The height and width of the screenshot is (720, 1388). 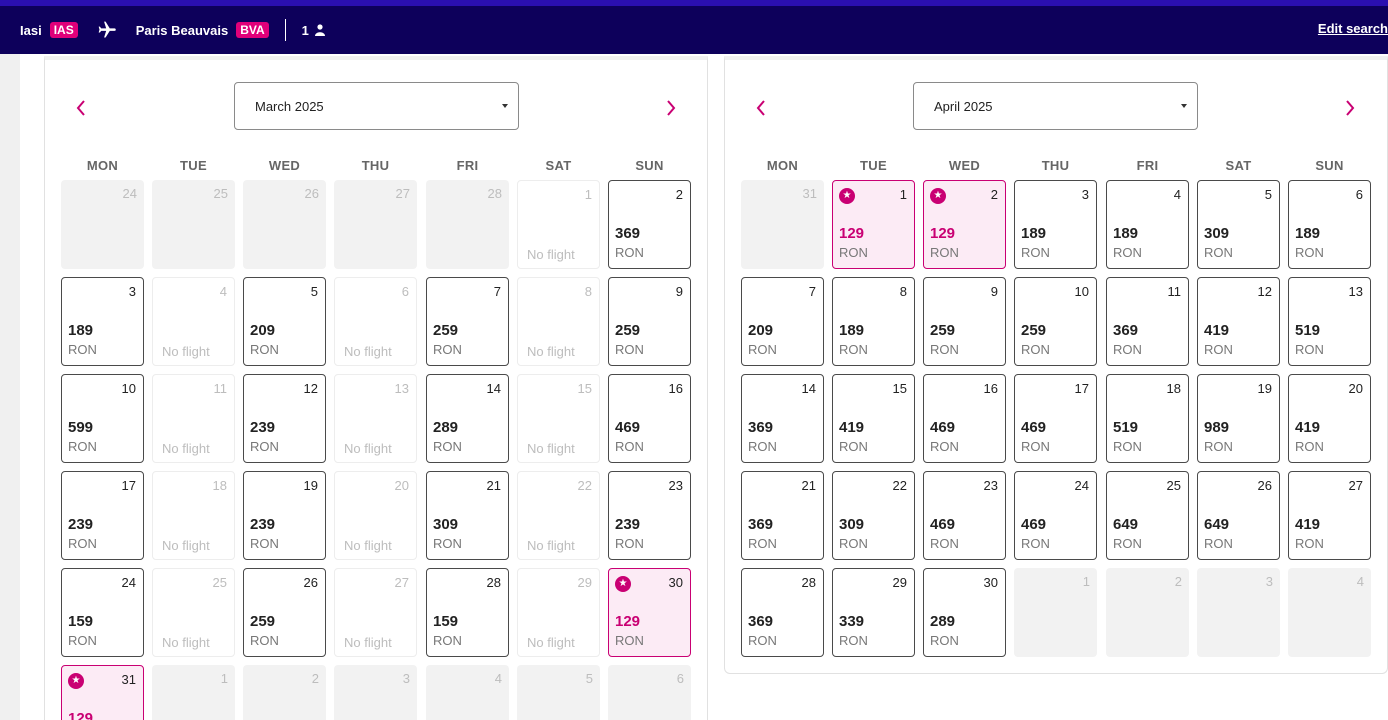 What do you see at coordinates (1055, 321) in the screenshot?
I see `day-cell: 10 259 RON` at bounding box center [1055, 321].